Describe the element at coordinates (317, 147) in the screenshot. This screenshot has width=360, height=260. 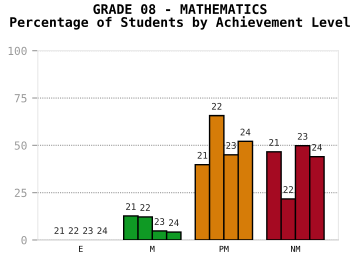
I see `series-label: 24` at that location.